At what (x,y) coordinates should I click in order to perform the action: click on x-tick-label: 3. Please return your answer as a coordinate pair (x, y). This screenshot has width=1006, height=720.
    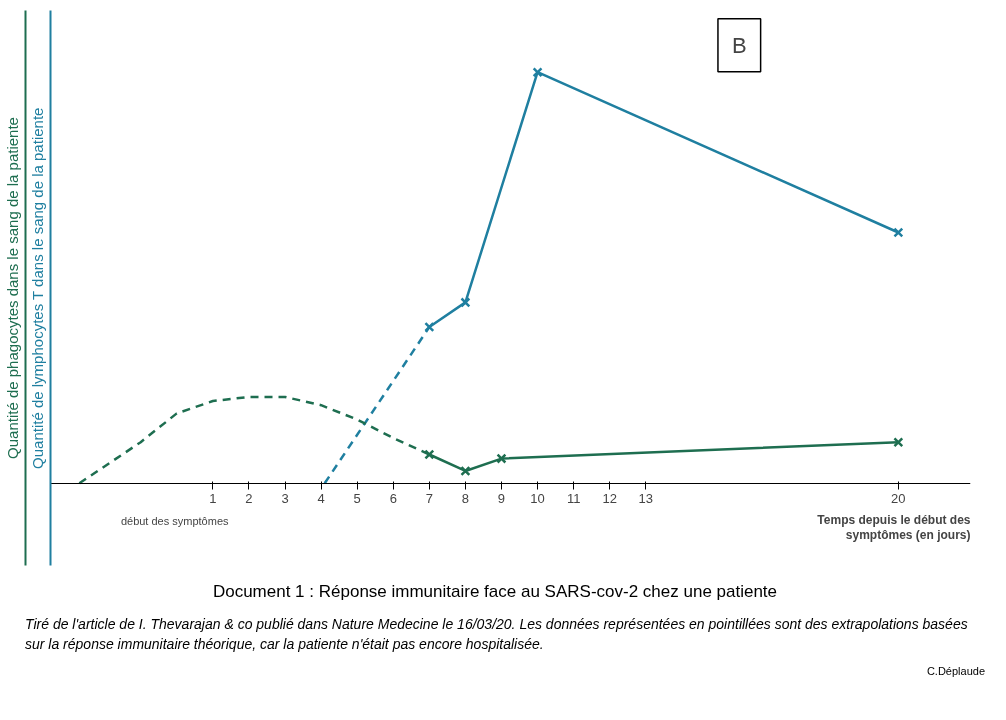
    Looking at the image, I should click on (285, 499).